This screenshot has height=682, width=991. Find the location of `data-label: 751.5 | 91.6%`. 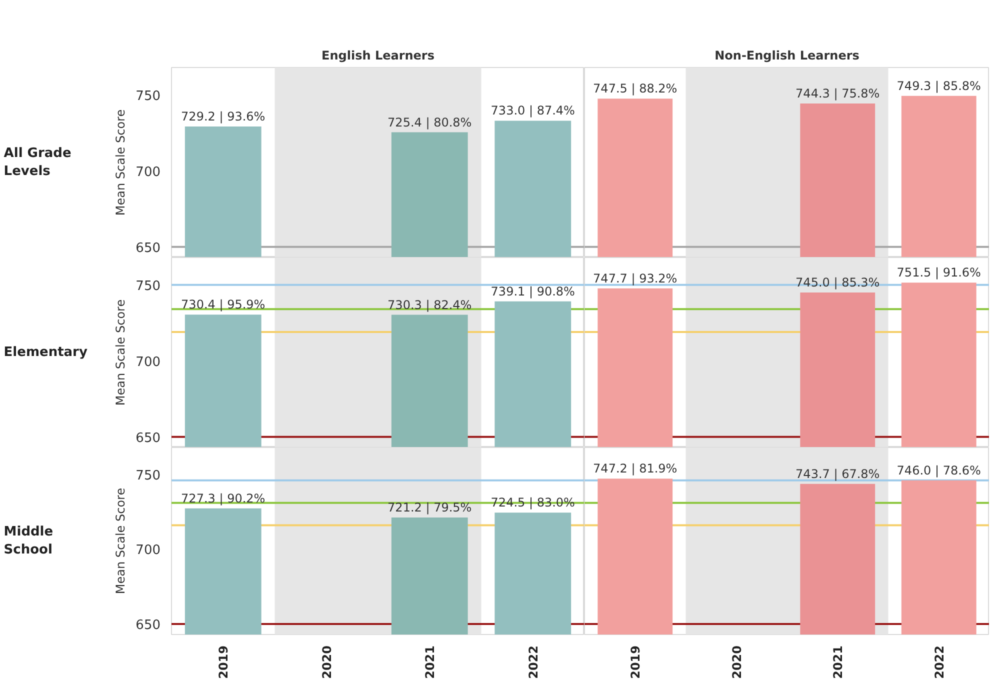

data-label: 751.5 | 91.6% is located at coordinates (938, 273).